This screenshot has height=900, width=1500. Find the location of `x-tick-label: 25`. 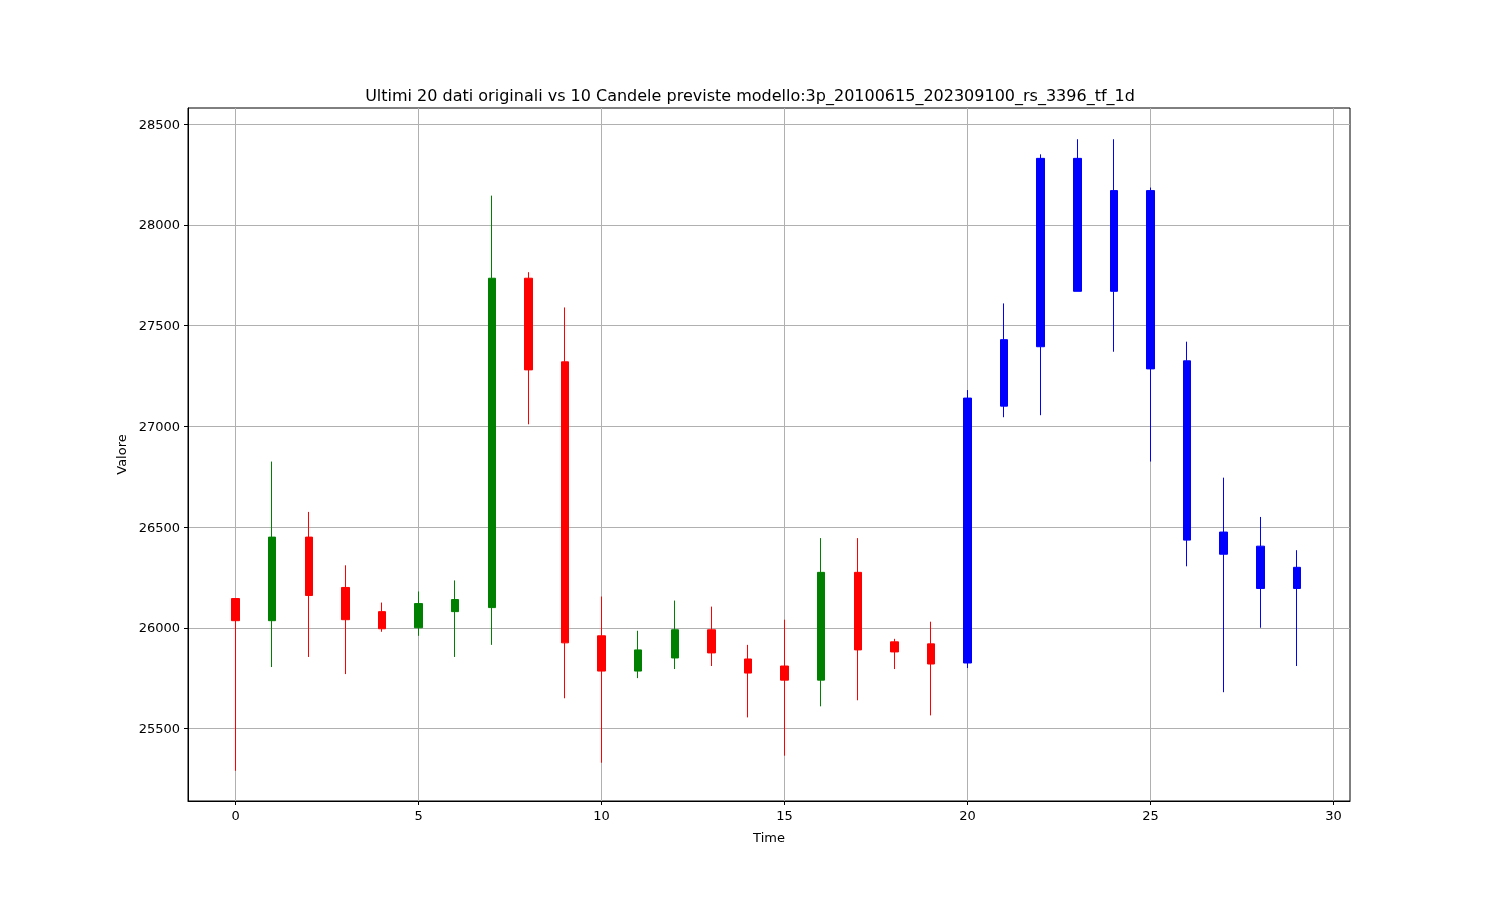

x-tick-label: 25 is located at coordinates (1150, 815).